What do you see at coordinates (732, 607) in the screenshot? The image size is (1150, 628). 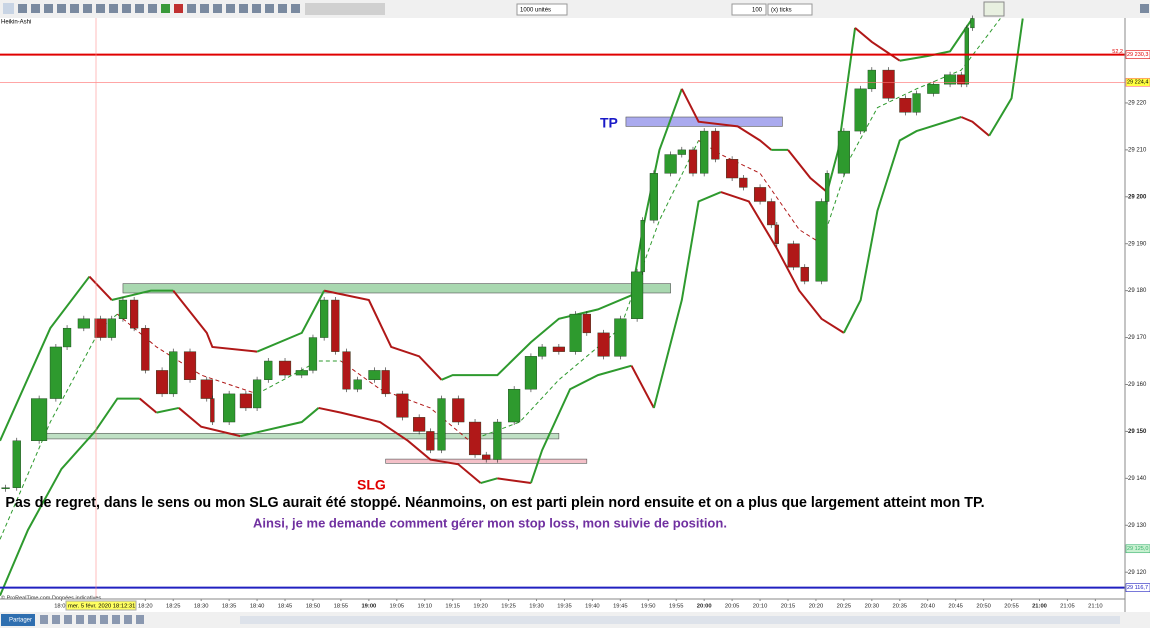 I see `x-tick-label: 20:05` at bounding box center [732, 607].